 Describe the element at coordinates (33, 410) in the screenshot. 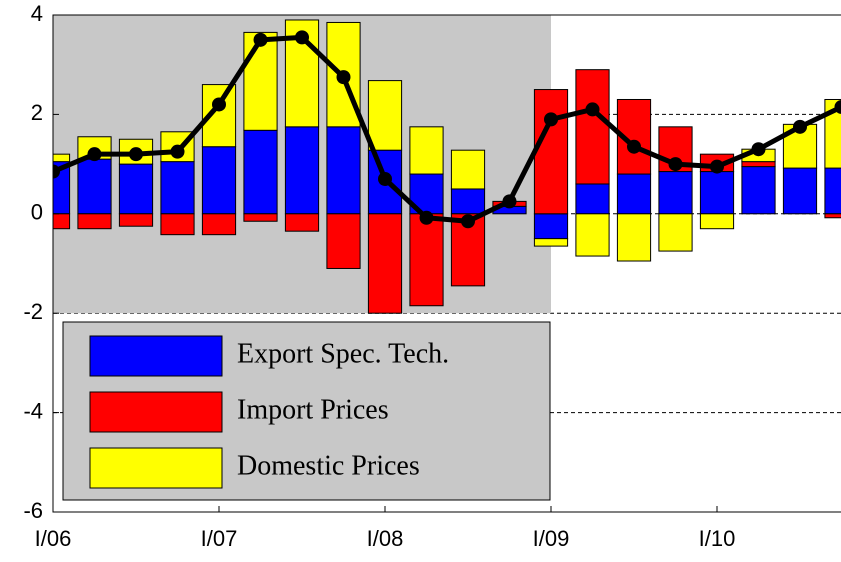

I see `y-tick-label: -4` at that location.